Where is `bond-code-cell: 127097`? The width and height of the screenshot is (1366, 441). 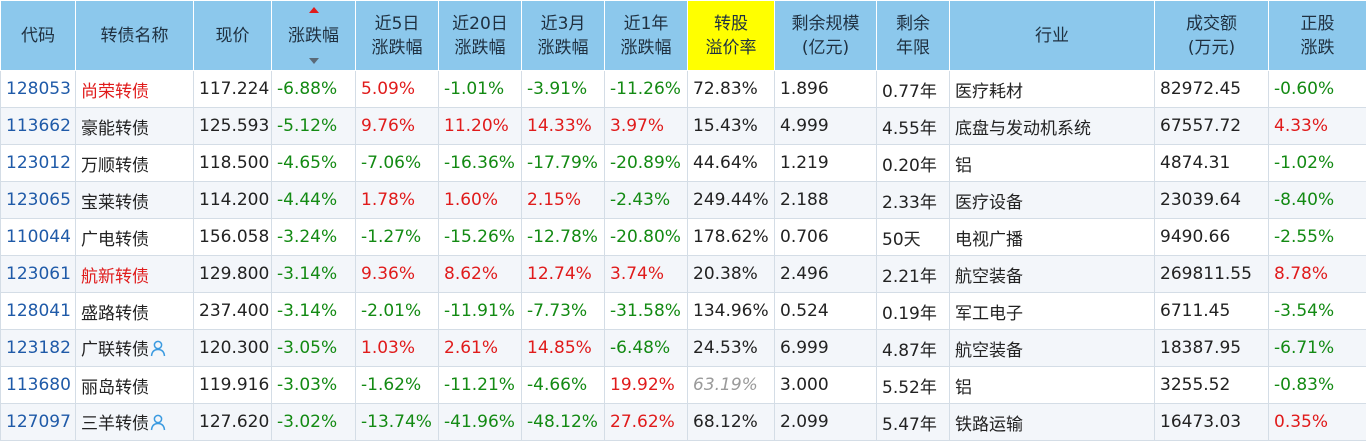
bond-code-cell: 127097 is located at coordinates (38, 422).